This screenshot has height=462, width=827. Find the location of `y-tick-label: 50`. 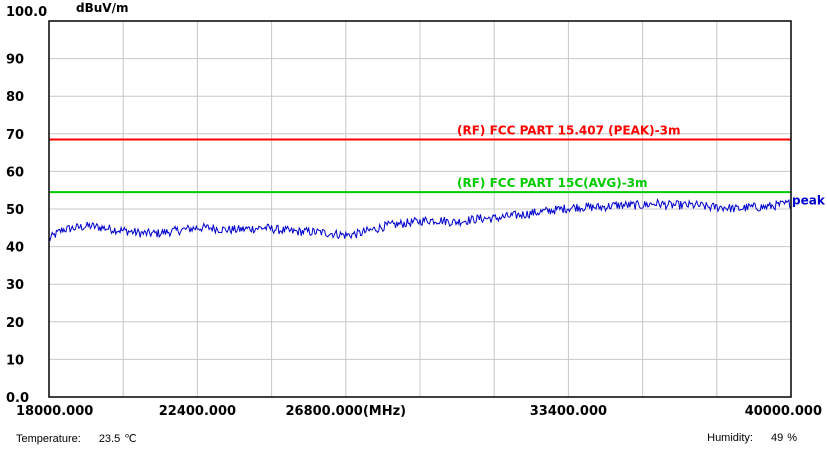

y-tick-label: 50 is located at coordinates (15, 210).